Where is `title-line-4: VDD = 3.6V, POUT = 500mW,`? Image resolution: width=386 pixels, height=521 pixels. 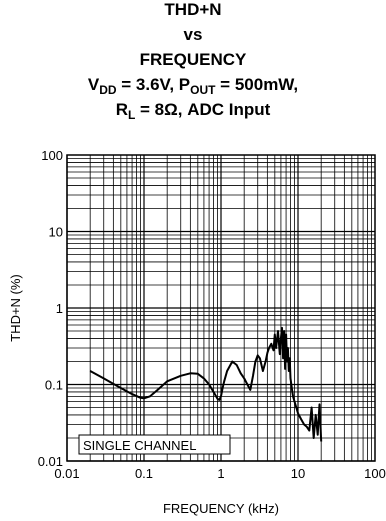
title-line-4: VDD = 3.6V, POUT = 500mW, is located at coordinates (193, 86).